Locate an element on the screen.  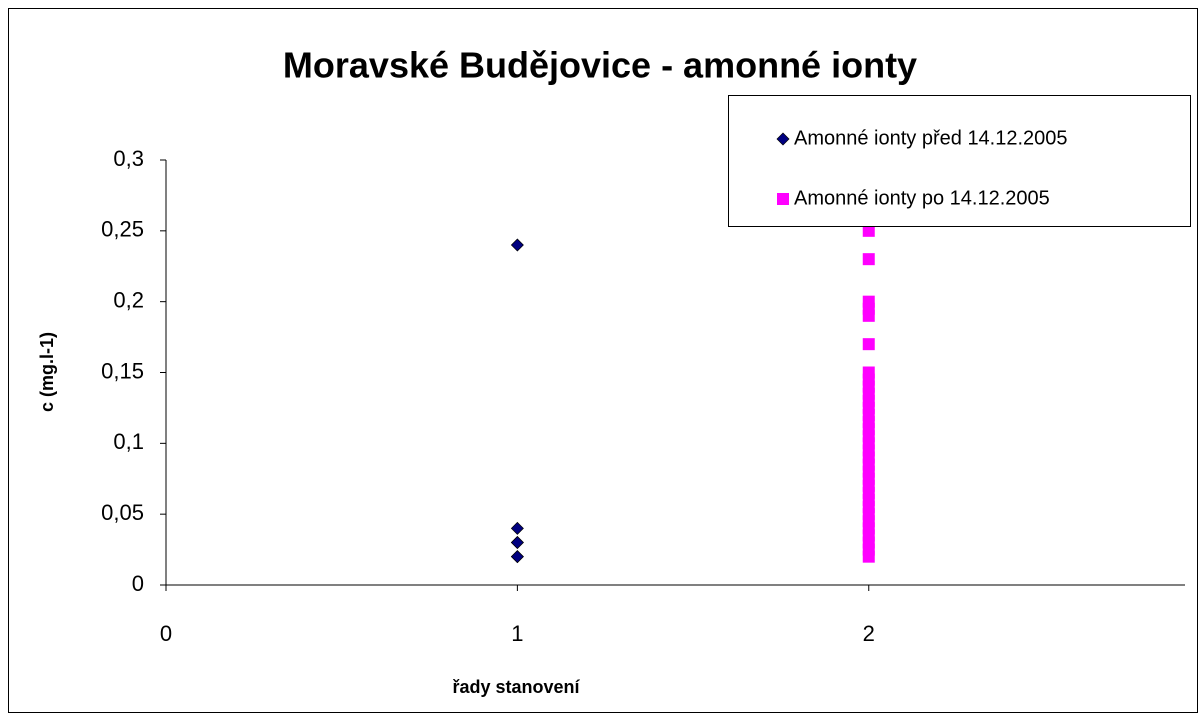
y-tick-label: 0,05 is located at coordinates (122, 512).